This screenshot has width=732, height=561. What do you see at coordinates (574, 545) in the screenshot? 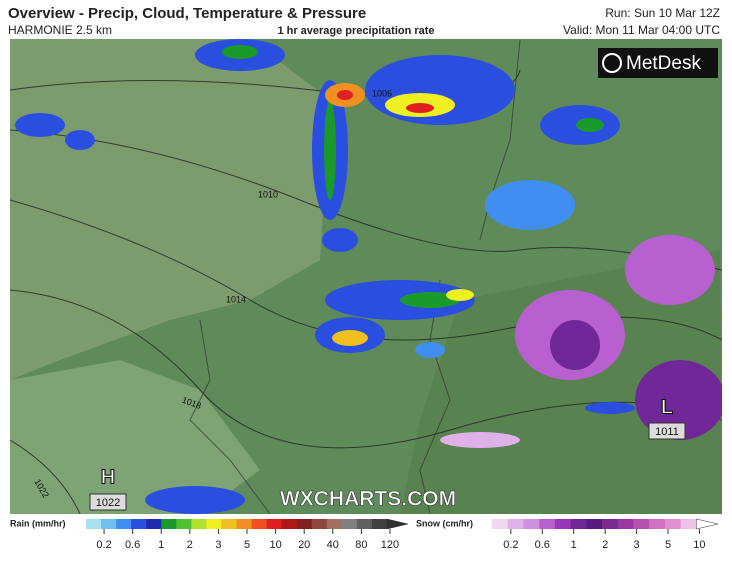
I see `snow-tick-label: 1` at bounding box center [574, 545].